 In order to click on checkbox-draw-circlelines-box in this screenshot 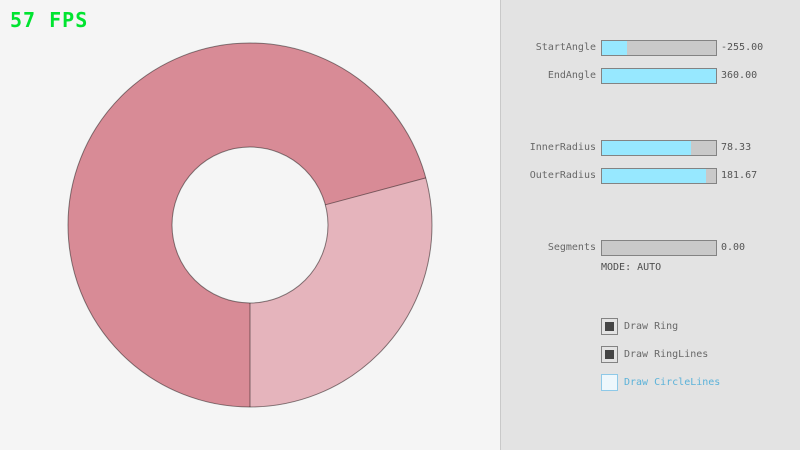, I will do `click(609, 382)`.